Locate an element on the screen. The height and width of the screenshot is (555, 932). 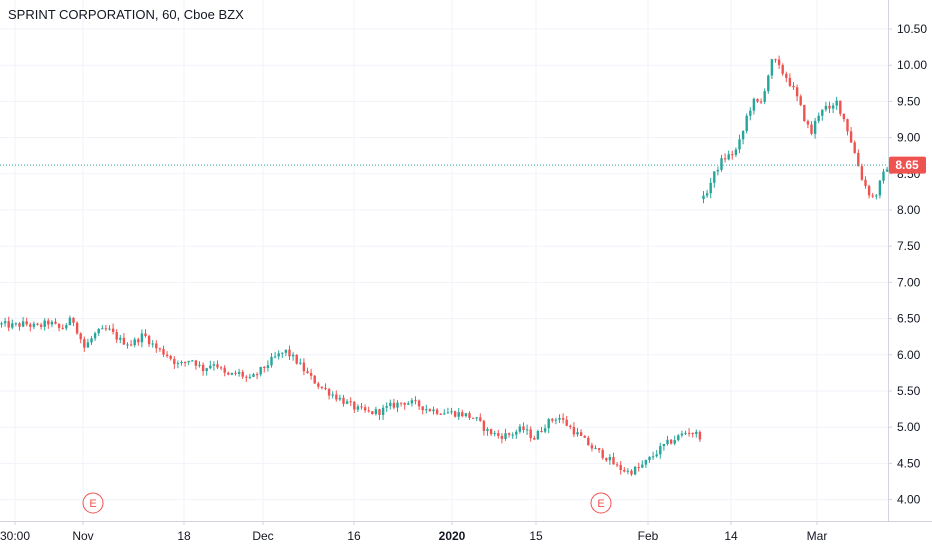
price-tick-label: 8.00 is located at coordinates (909, 210).